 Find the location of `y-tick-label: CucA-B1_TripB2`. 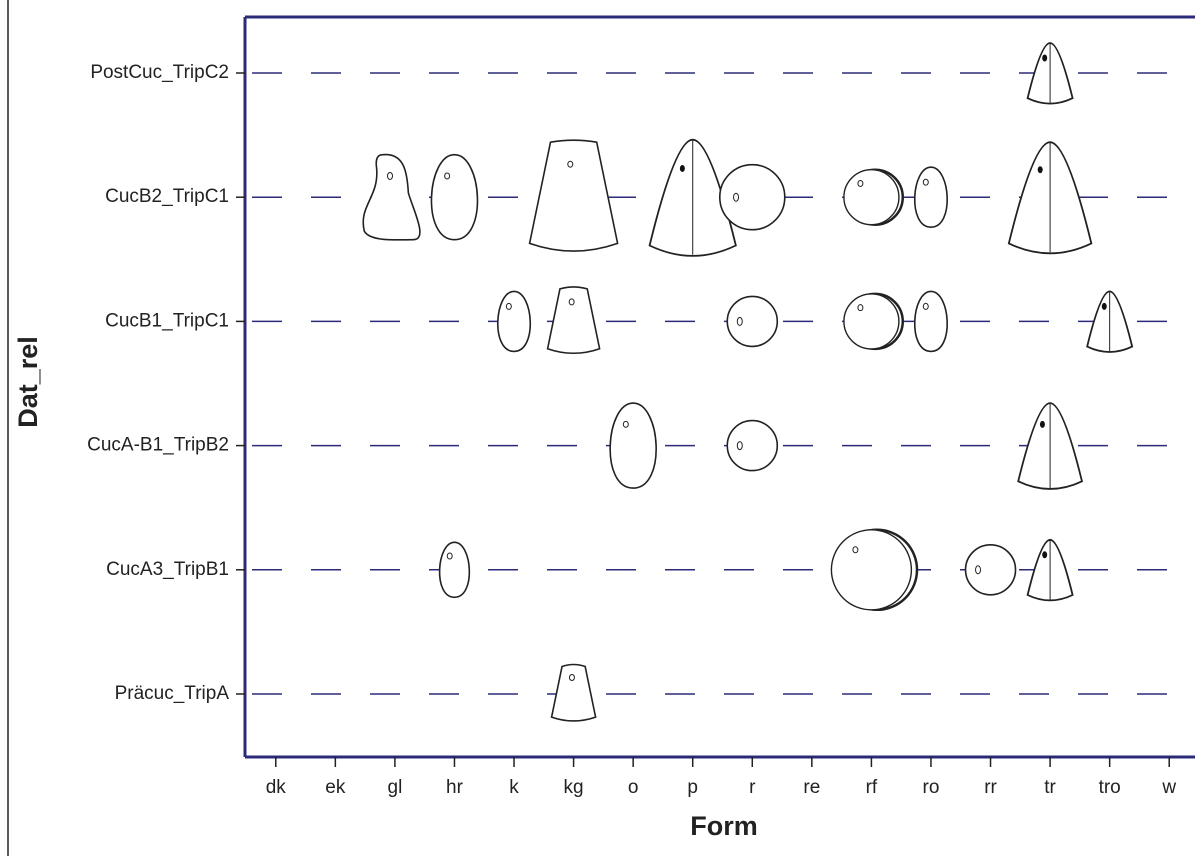

y-tick-label: CucA-B1_TripB2 is located at coordinates (158, 445).